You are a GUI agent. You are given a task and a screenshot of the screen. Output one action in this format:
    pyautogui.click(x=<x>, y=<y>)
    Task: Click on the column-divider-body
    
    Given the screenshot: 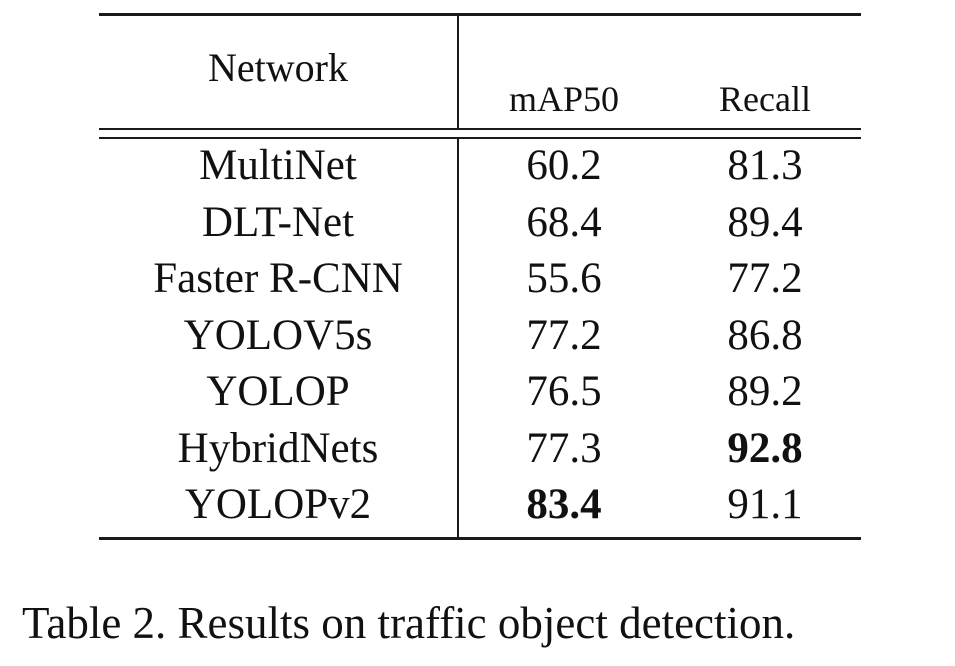 What is the action you would take?
    pyautogui.click(x=458, y=338)
    